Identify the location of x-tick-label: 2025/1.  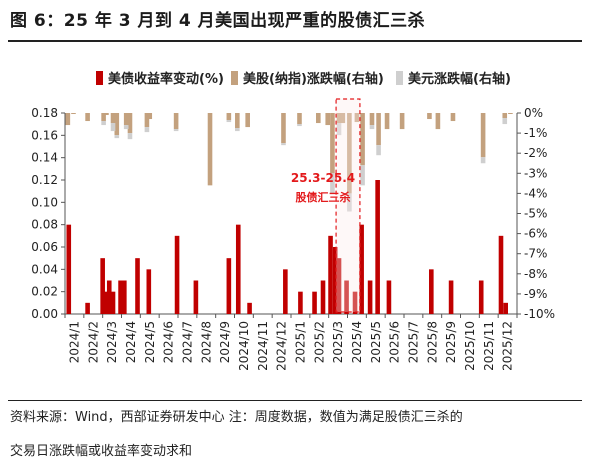
(300, 342).